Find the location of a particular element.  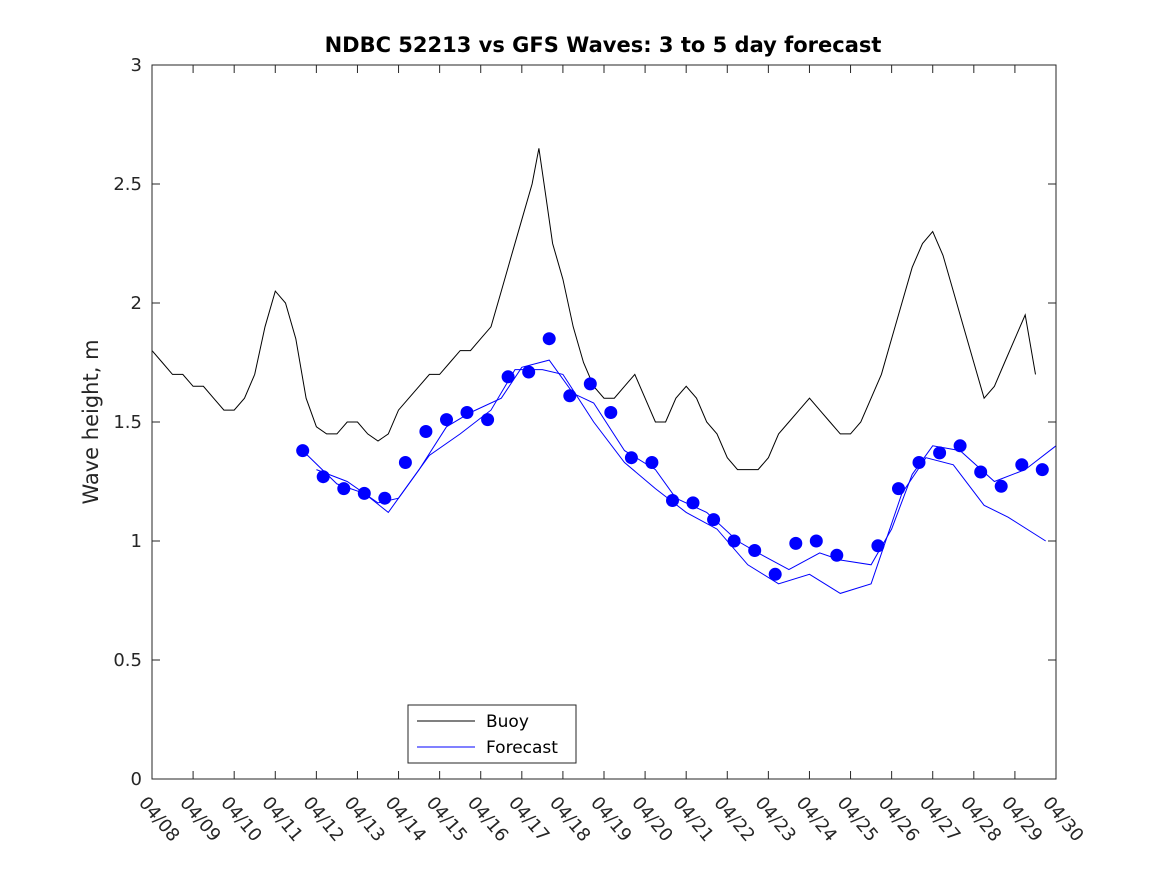

y-tick-label-4: 2 is located at coordinates (136, 303).